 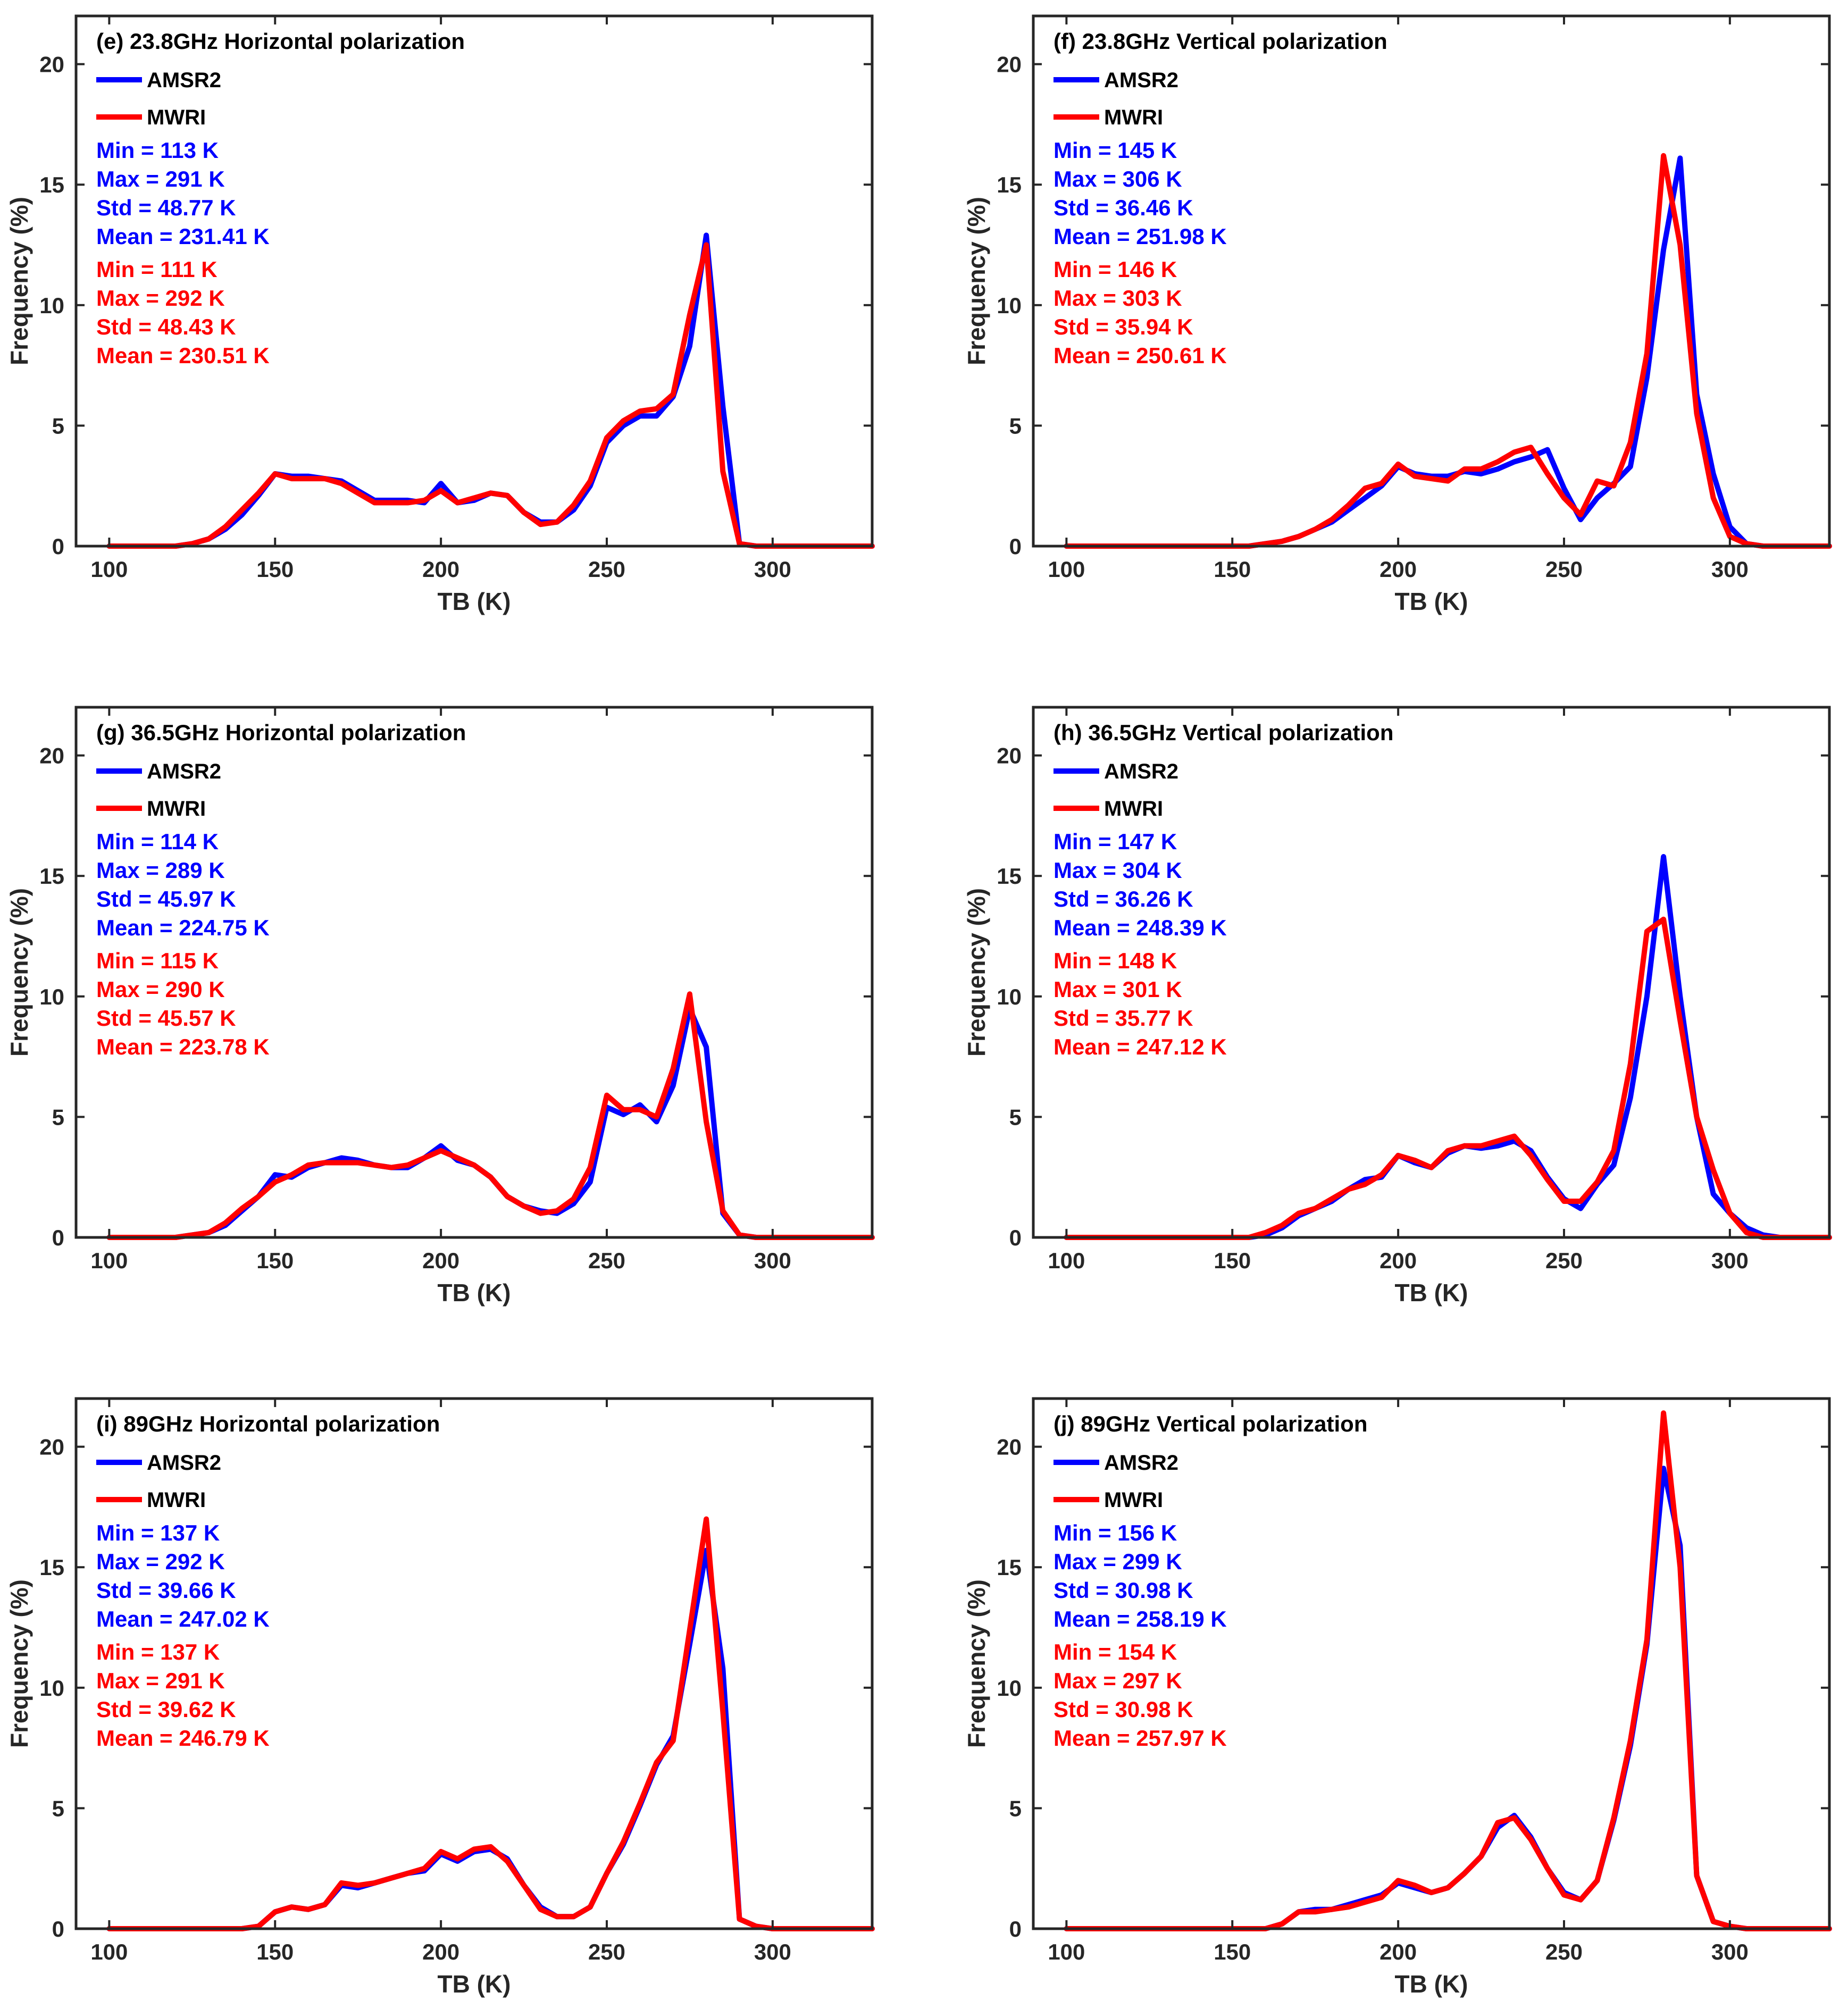 I want to click on stat-text-amsr2: Max = 306 K, so click(x=1117, y=178).